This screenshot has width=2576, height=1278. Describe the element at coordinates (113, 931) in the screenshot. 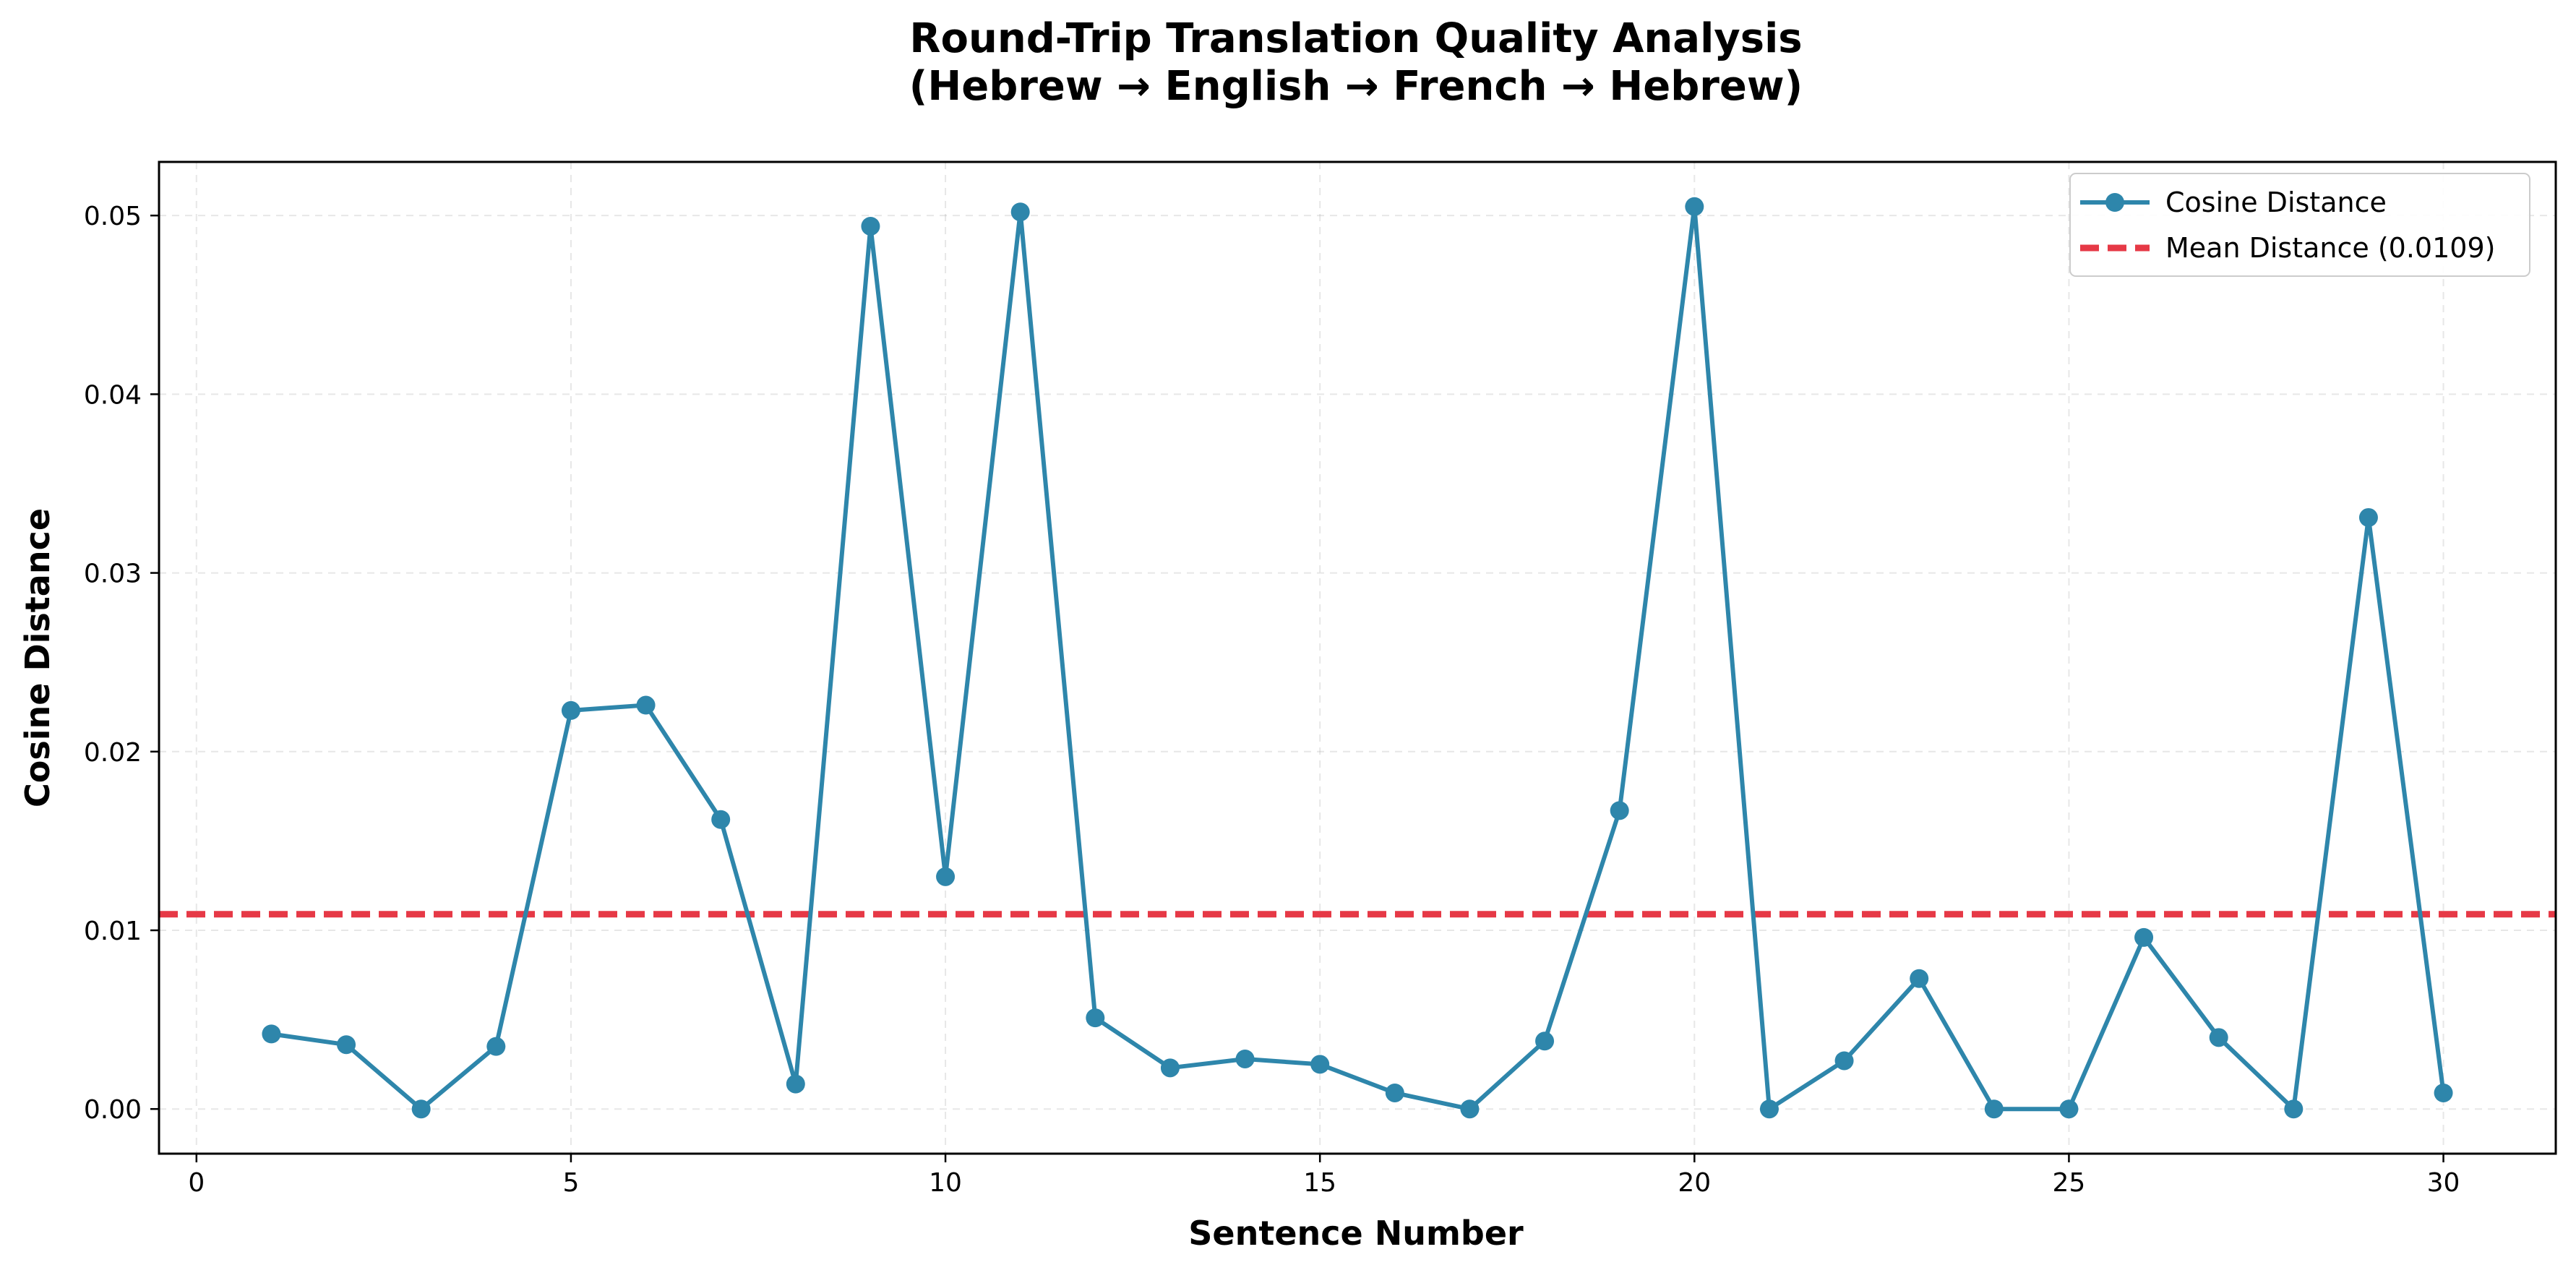

I see `y-tick-label: 0.01` at that location.